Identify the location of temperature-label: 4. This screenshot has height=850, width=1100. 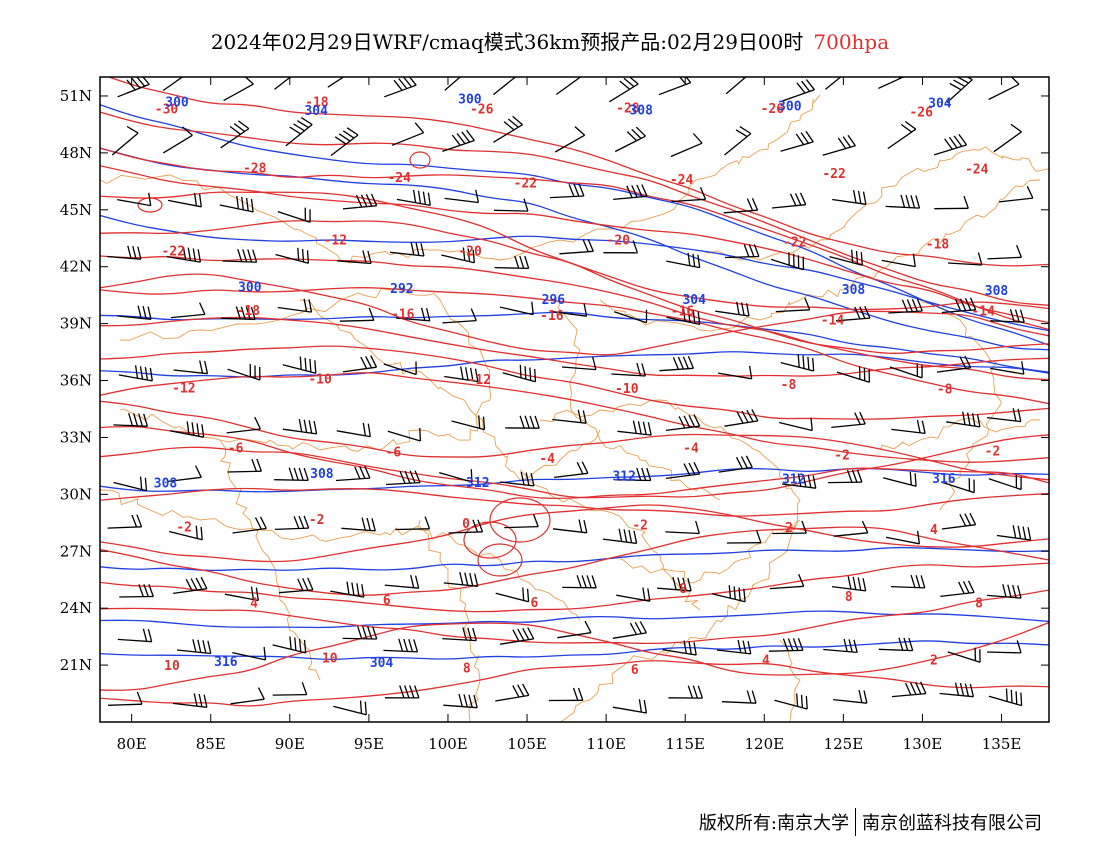
(766, 660).